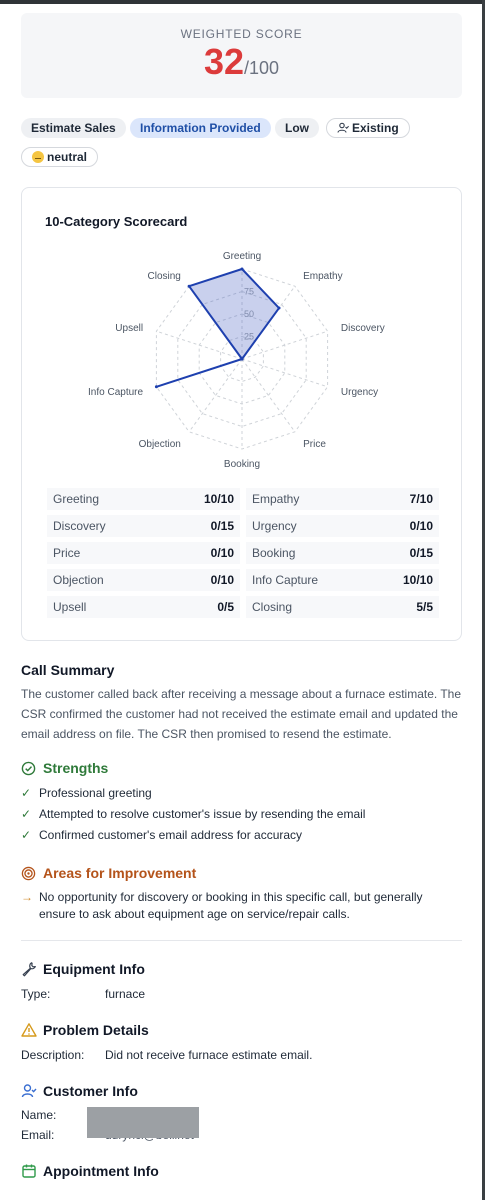 This screenshot has height=1200, width=485. Describe the element at coordinates (342, 499) in the screenshot. I see `score-cell-empathy: Empathy 7/10` at that location.